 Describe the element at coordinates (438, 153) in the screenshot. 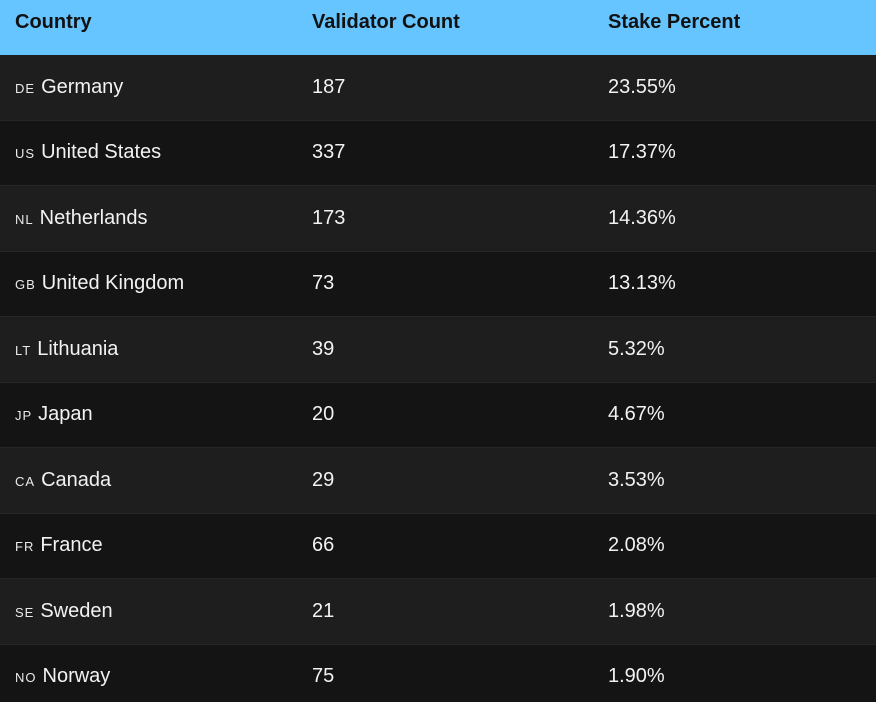

I see `table-row: US United States 337 17.37%` at that location.